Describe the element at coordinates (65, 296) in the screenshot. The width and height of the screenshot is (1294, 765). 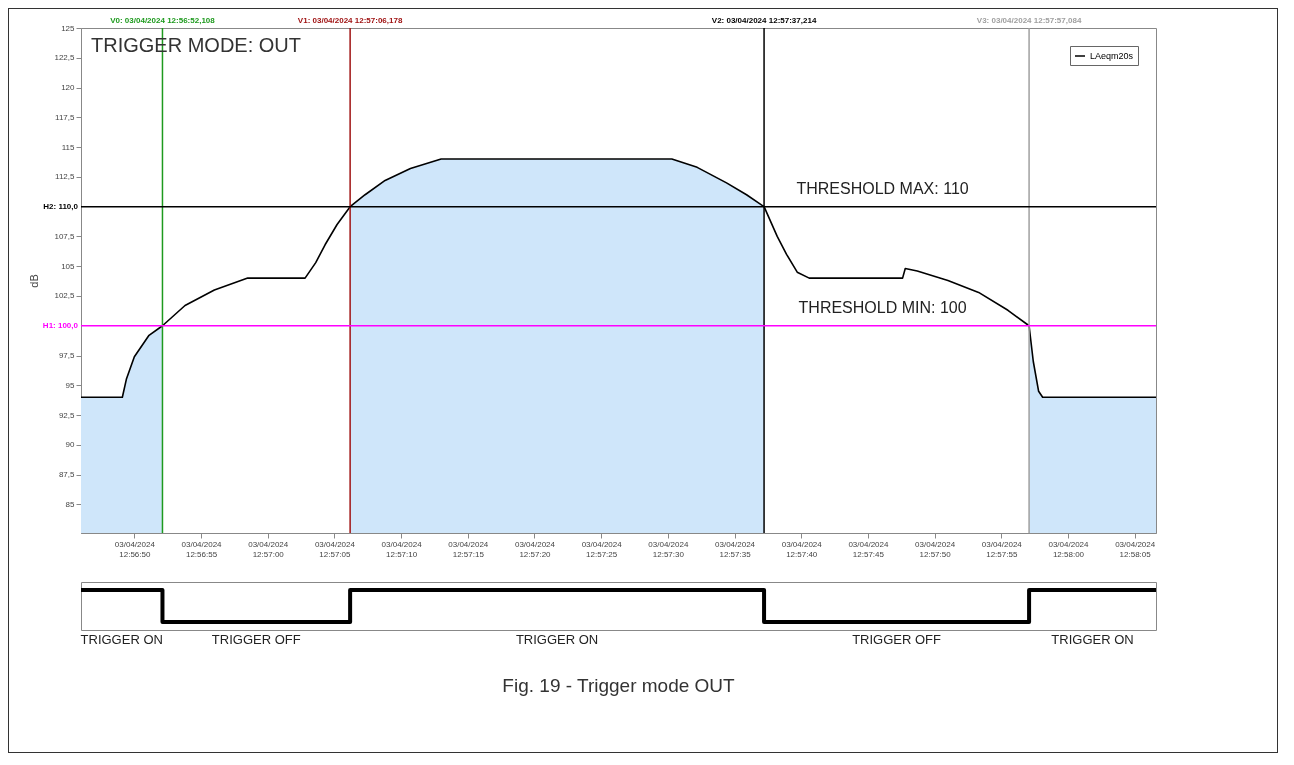
I see `y-tick-label: 102,5` at that location.